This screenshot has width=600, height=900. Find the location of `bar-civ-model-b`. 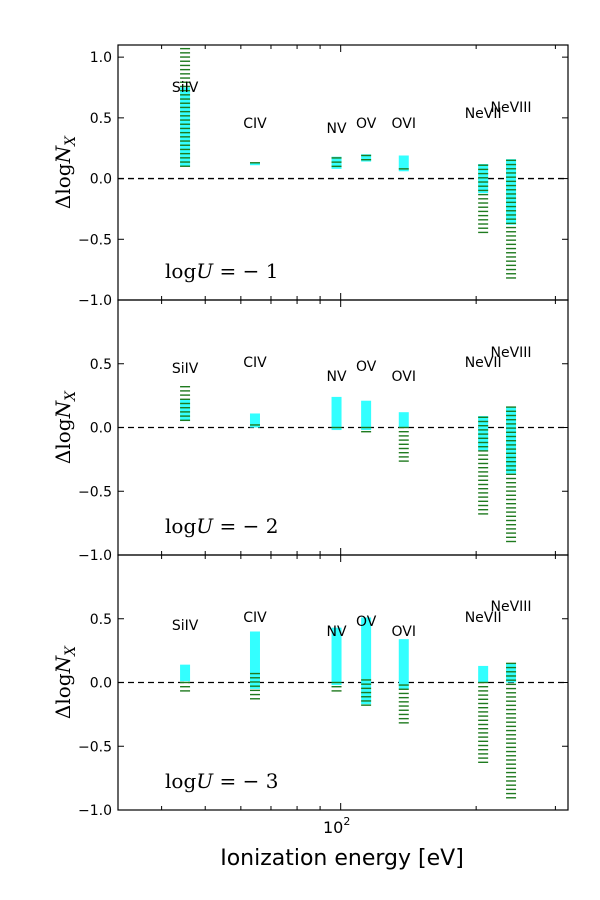

bar-civ-model-b is located at coordinates (254, 686).